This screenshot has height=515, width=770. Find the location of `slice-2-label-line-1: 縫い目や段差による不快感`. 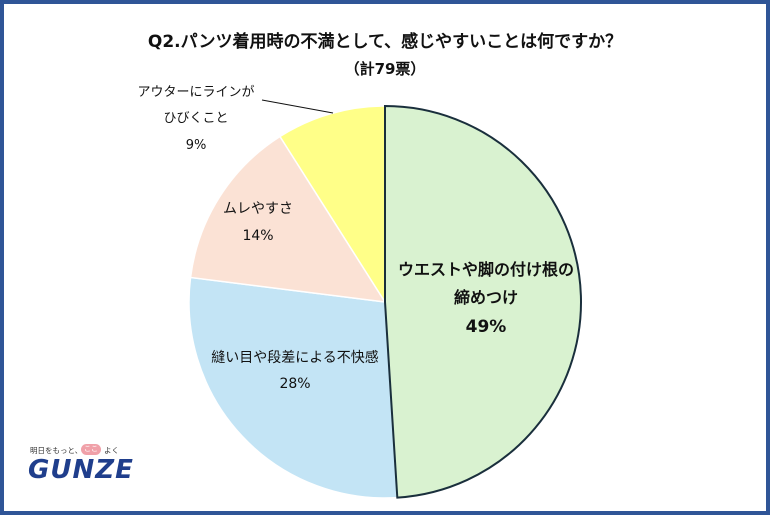

slice-2-label-line-1: 縫い目や段差による不快感 is located at coordinates (295, 357).